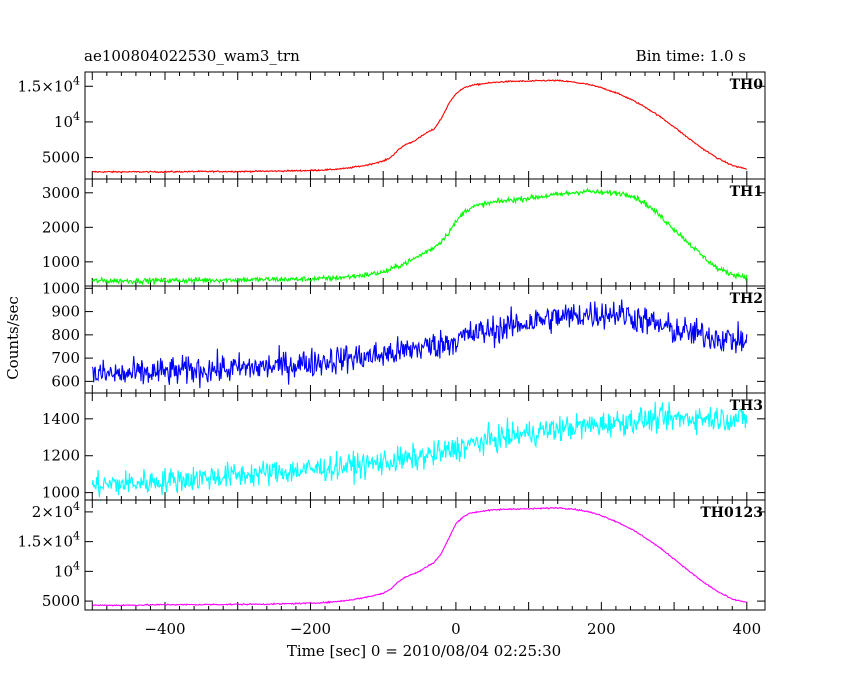 The image size is (850, 680). What do you see at coordinates (419, 449) in the screenshot?
I see `series-line-th3` at bounding box center [419, 449].